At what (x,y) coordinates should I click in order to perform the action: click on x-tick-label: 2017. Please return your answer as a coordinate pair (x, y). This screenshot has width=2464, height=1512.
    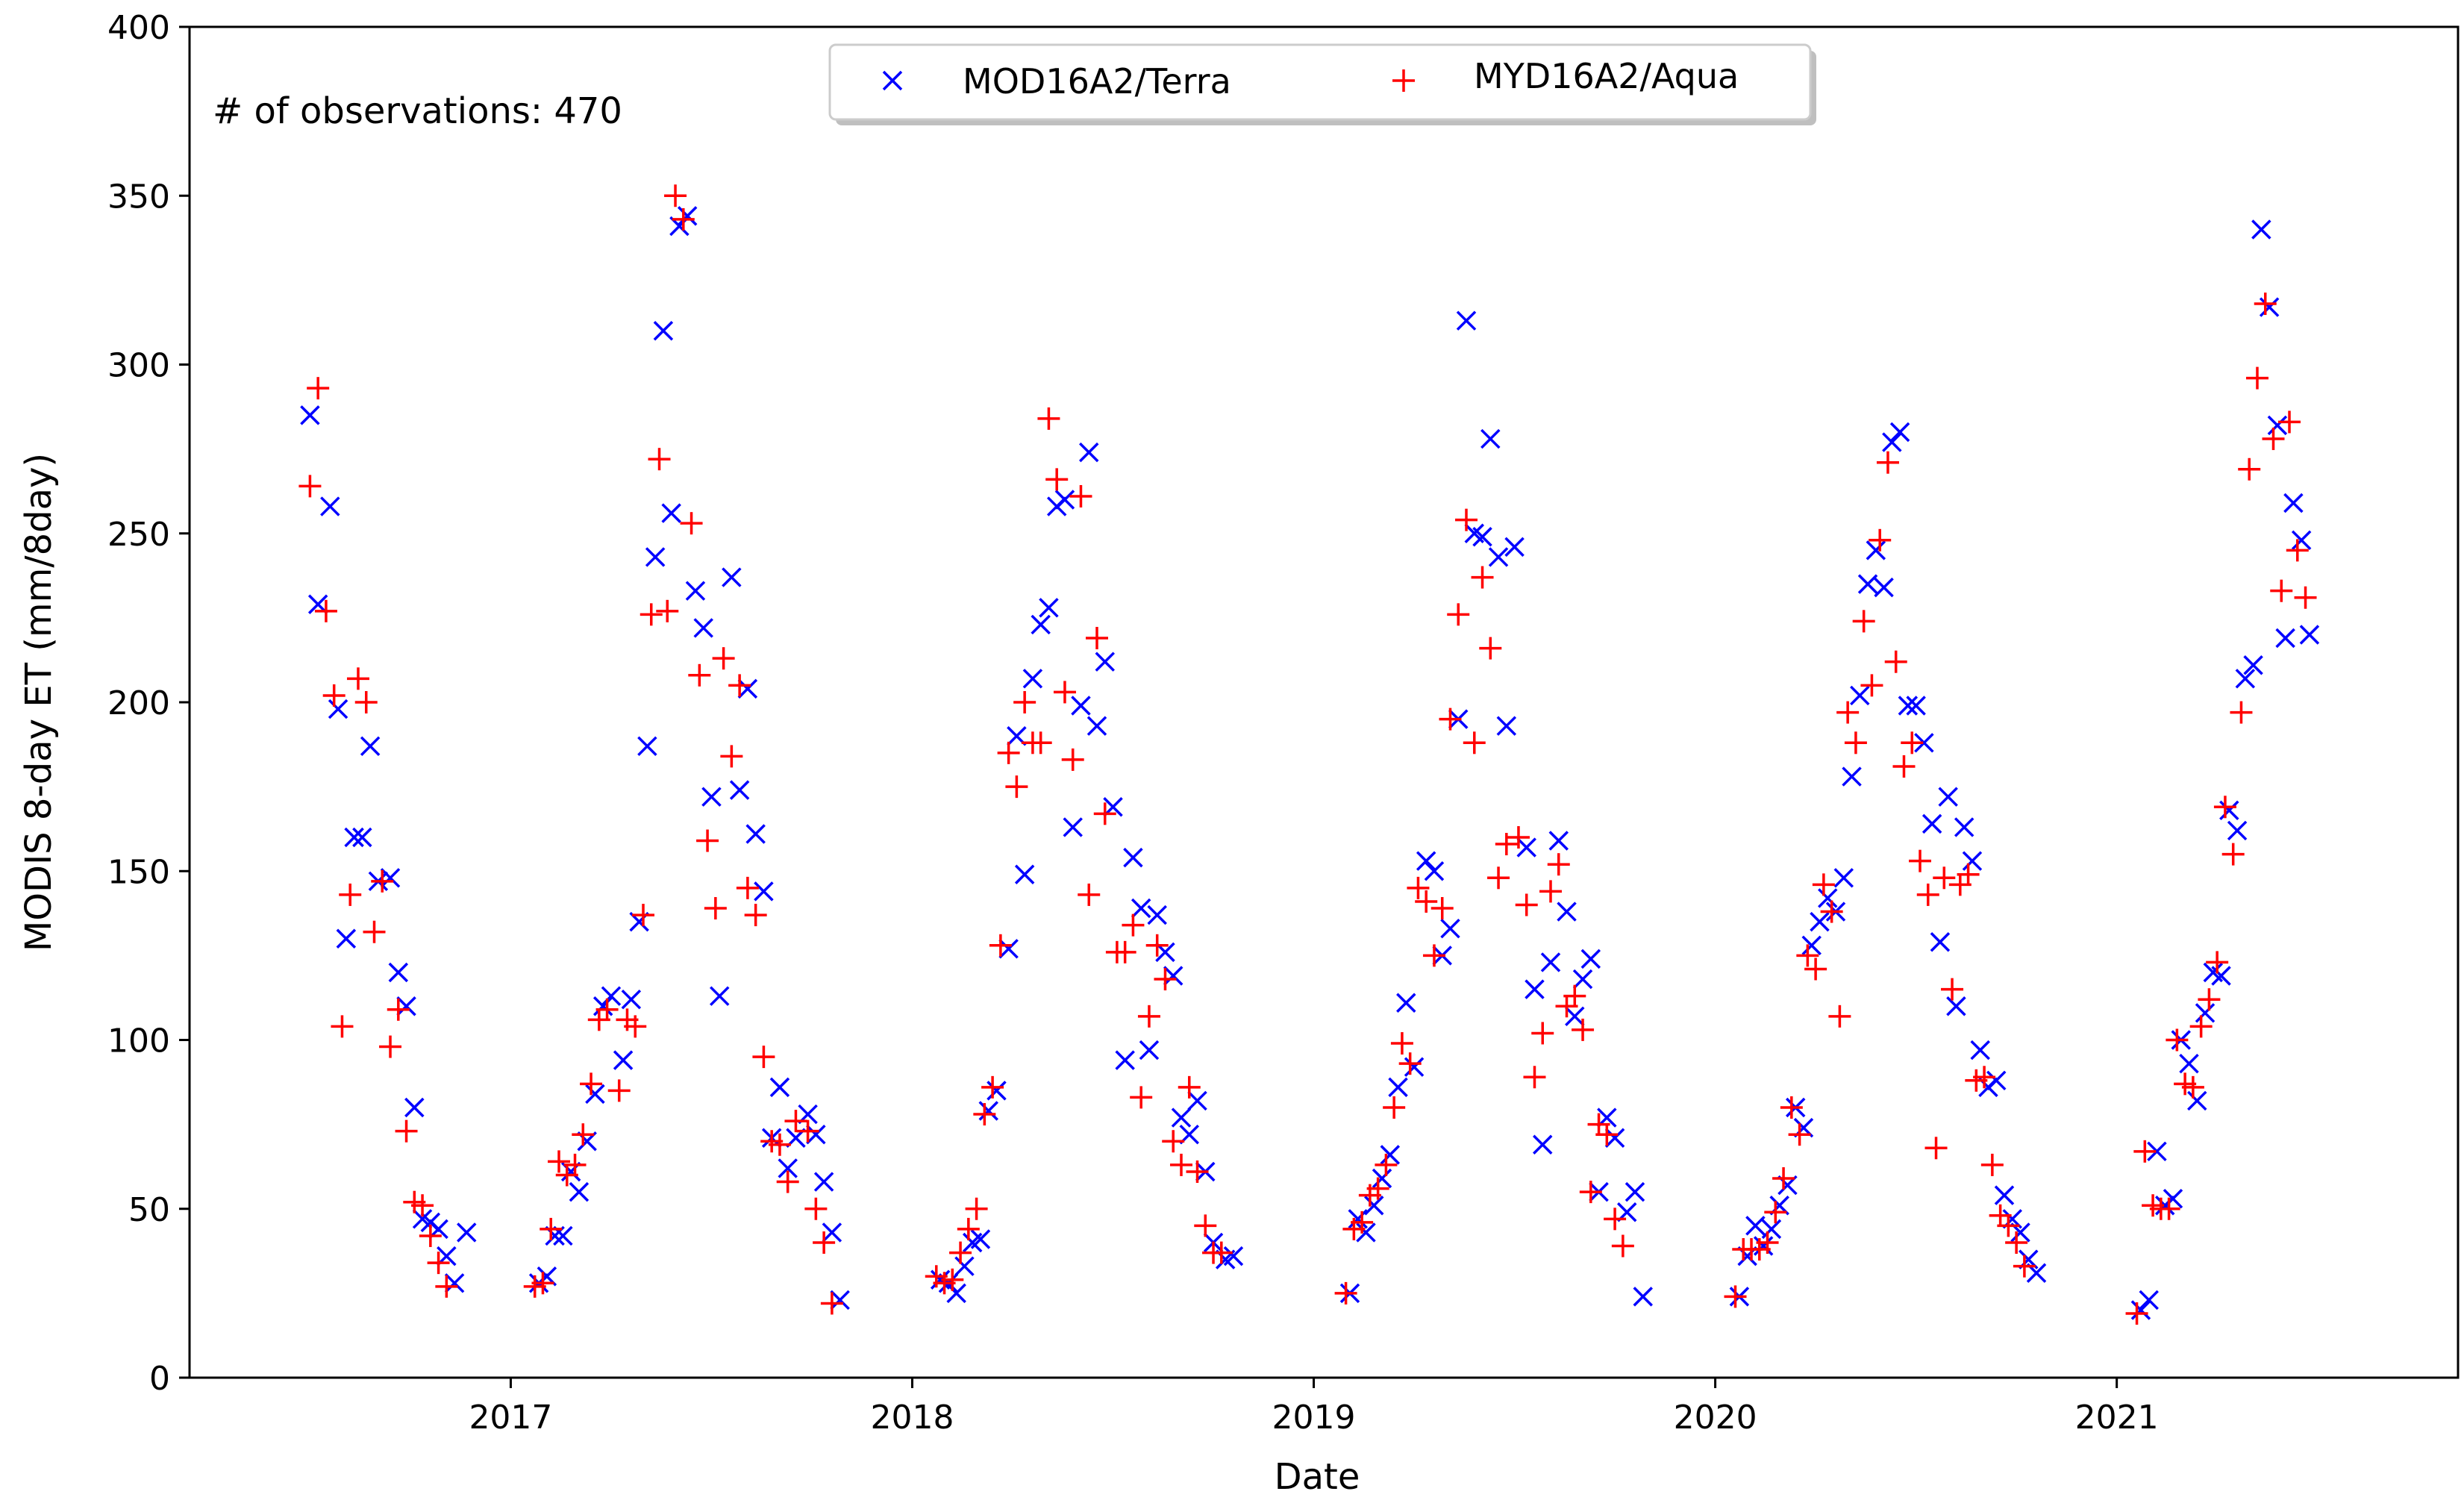
    Looking at the image, I should click on (510, 1418).